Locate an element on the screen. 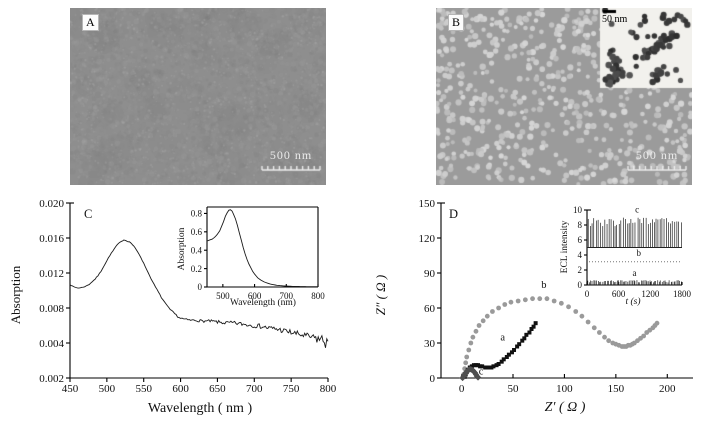 This screenshot has width=726, height=427. tick-label: 60 is located at coordinates (430, 309).